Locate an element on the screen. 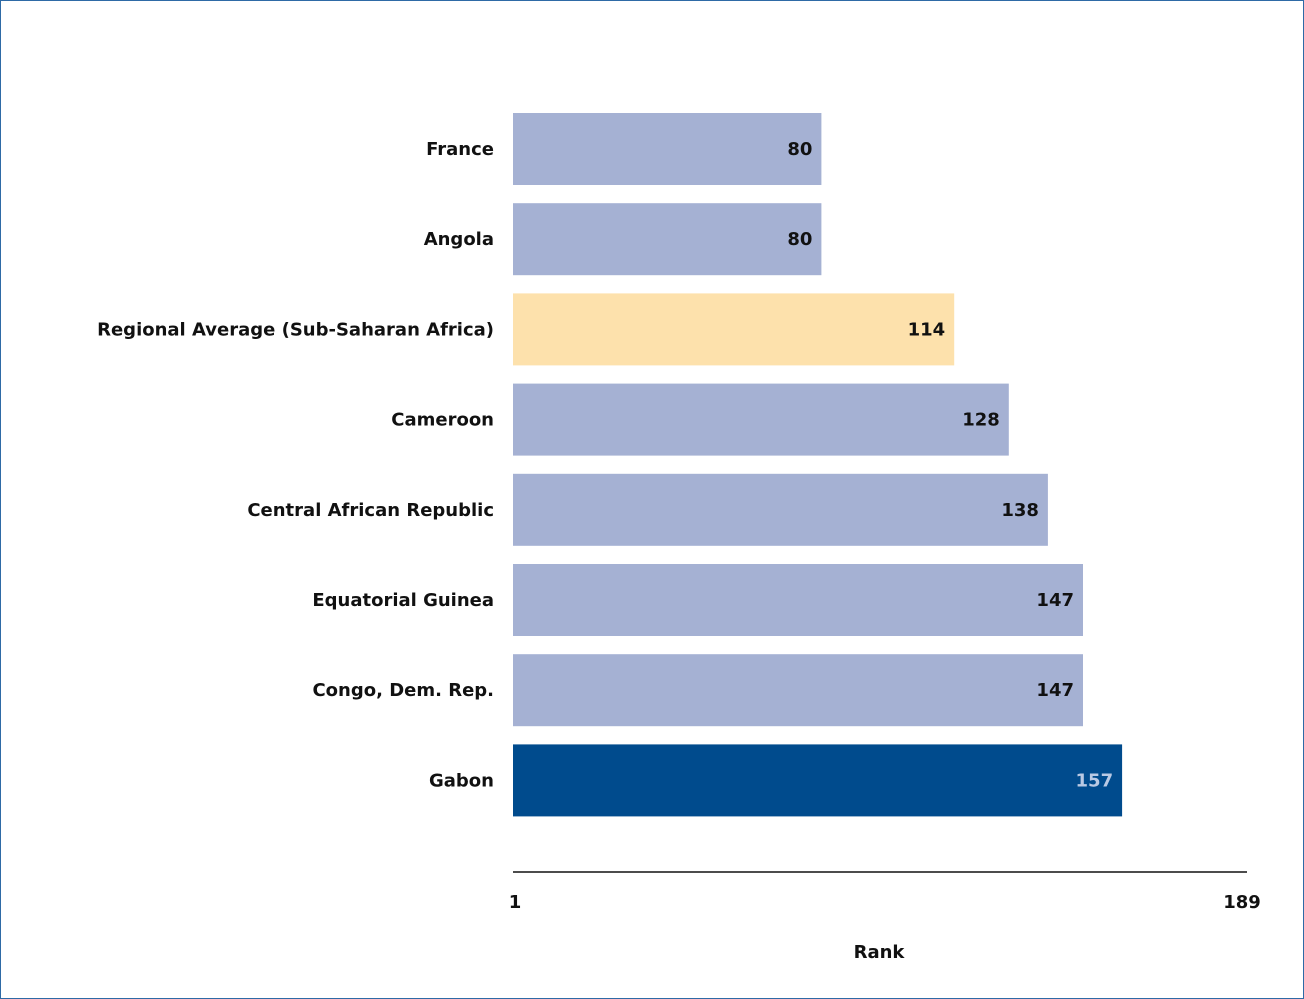 Image resolution: width=1304 pixels, height=999 pixels. category-label-france: France is located at coordinates (460, 149).